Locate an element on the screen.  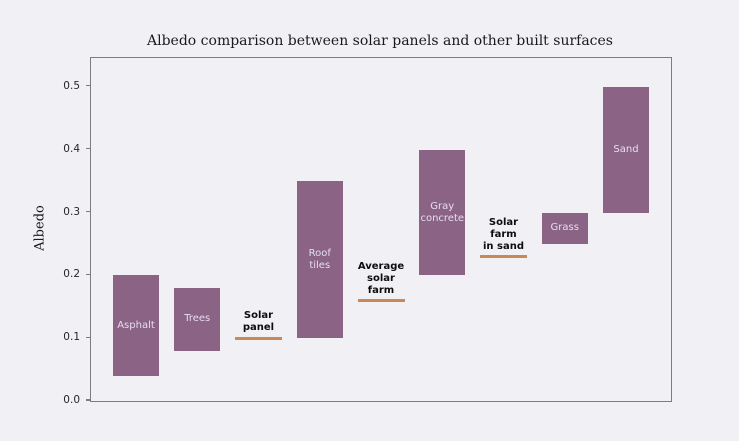
bar-gray-concrete: Gray concrete is located at coordinates (442, 212).